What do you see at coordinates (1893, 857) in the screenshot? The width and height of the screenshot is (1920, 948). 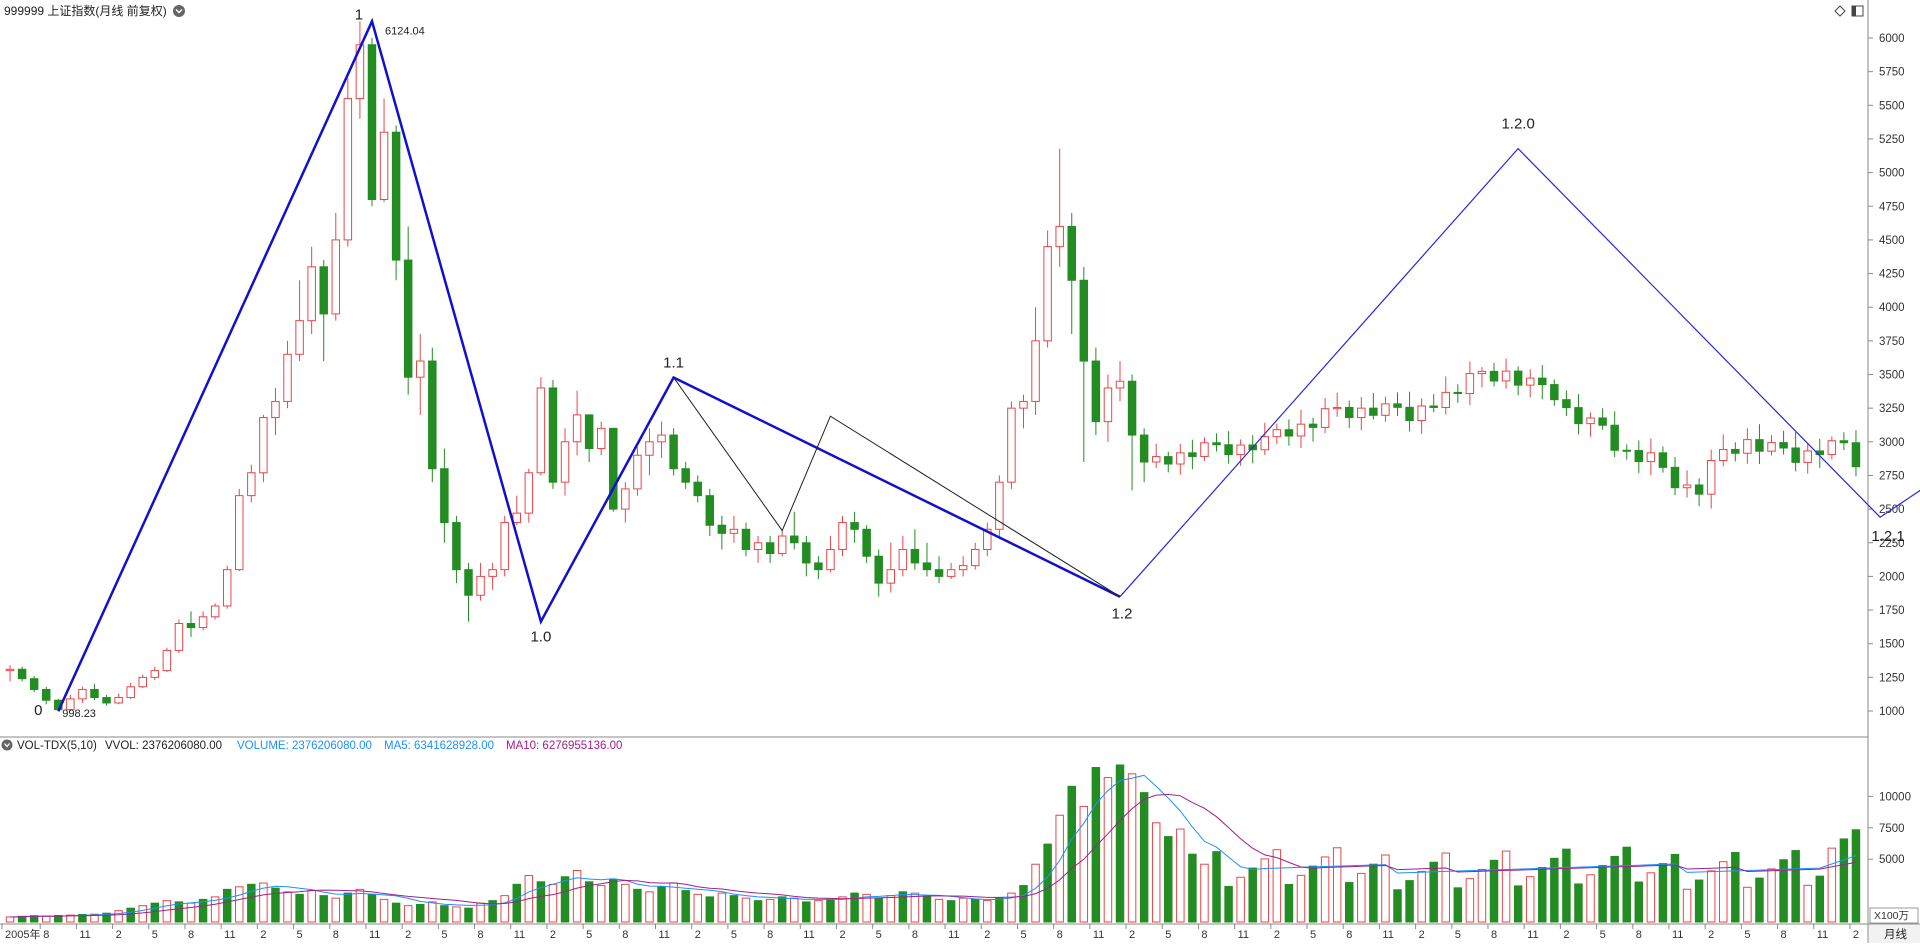 I see `volume-axis: 5000 7500 10000 X100万` at bounding box center [1893, 857].